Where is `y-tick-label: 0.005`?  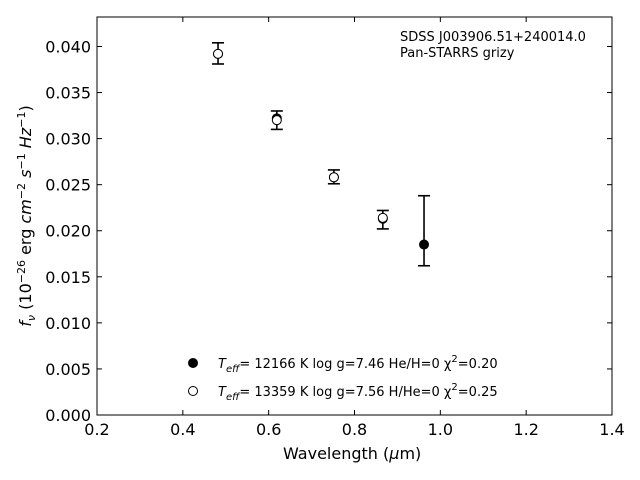 y-tick-label: 0.005 is located at coordinates (68, 369).